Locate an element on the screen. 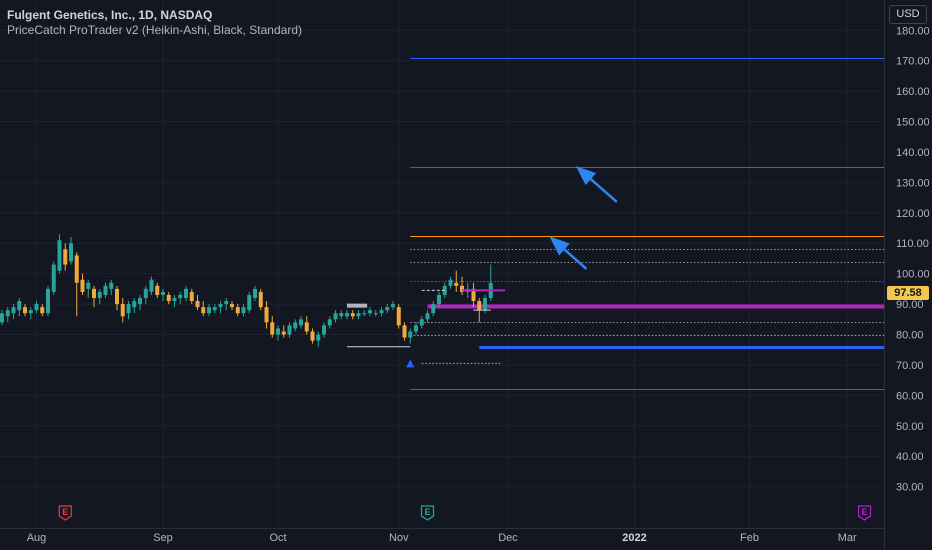  symbol-title: Fulgent Genetics, Inc., 1D, NASDAQ is located at coordinates (110, 15).